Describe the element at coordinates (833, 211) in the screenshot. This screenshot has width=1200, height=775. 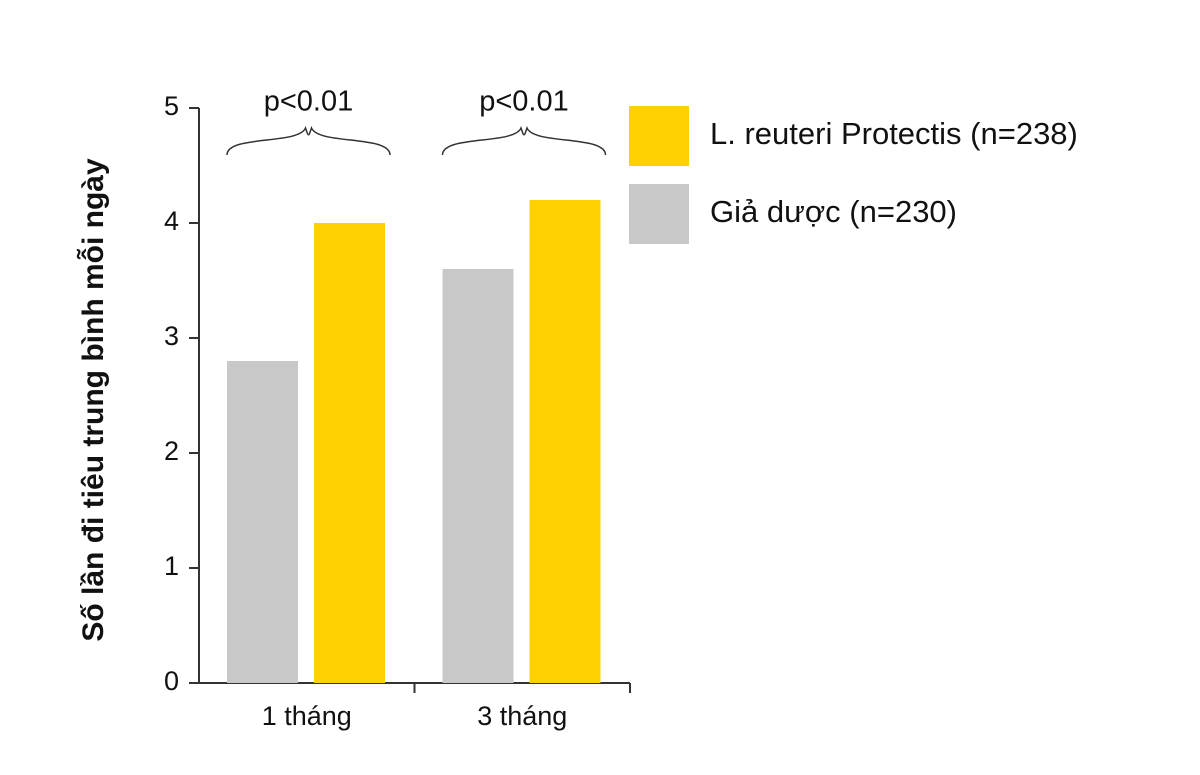
I see `legend-label: Giả dược (n=230)` at that location.